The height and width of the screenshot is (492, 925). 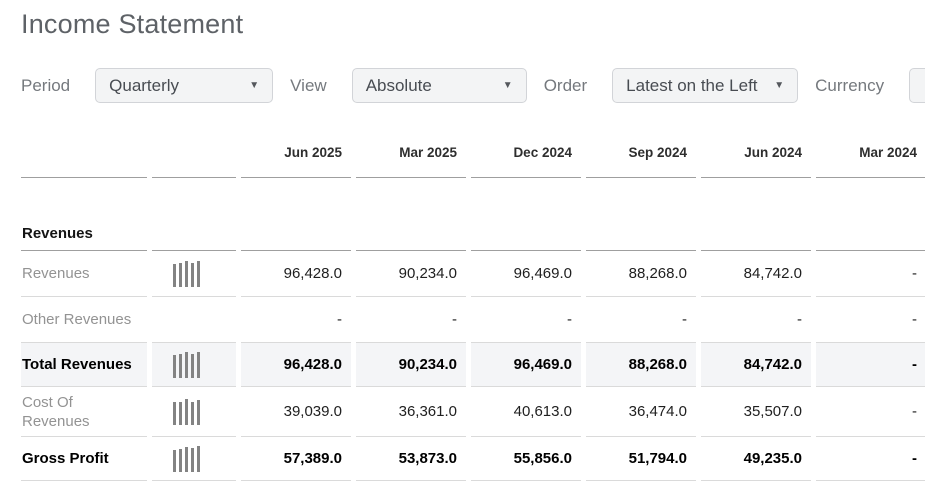 I want to click on cell-value: 35,507.0, so click(x=756, y=412).